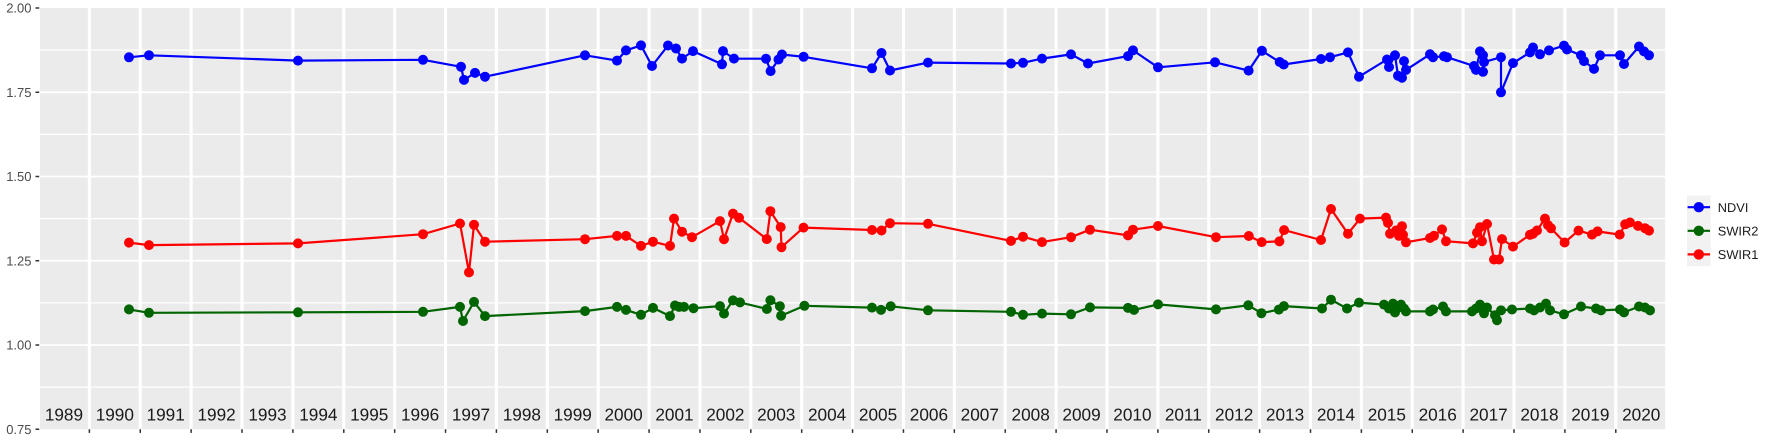 The width and height of the screenshot is (1773, 442). What do you see at coordinates (674, 414) in the screenshot?
I see `svg-text: 2001` at bounding box center [674, 414].